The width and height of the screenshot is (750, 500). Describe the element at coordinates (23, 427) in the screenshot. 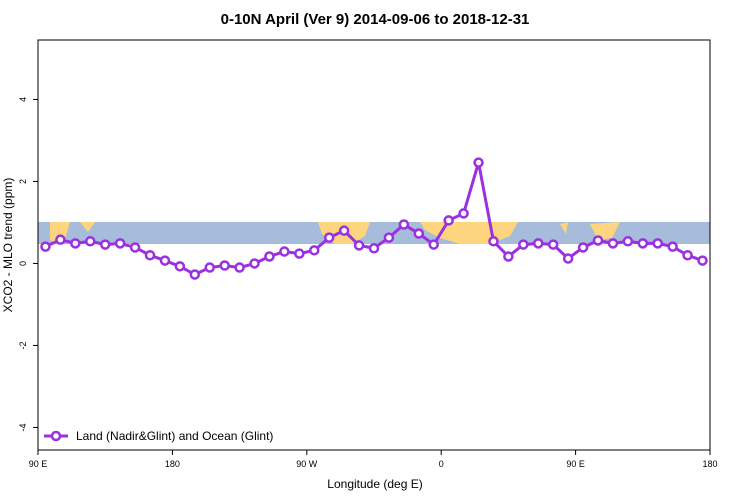

I see `y-tick-label: -4` at that location.